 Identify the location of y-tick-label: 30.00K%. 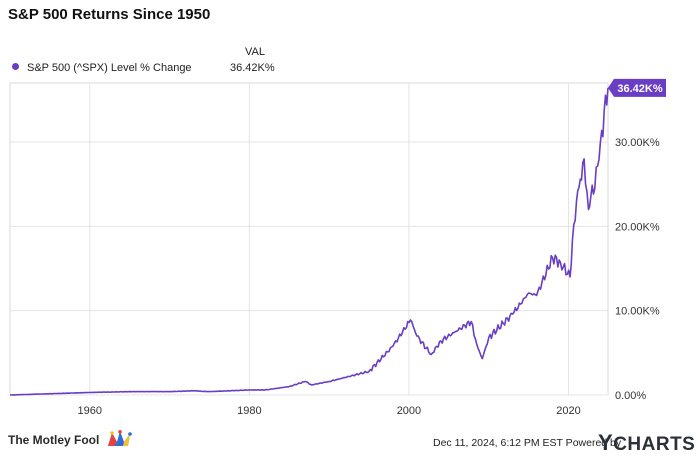
(637, 143).